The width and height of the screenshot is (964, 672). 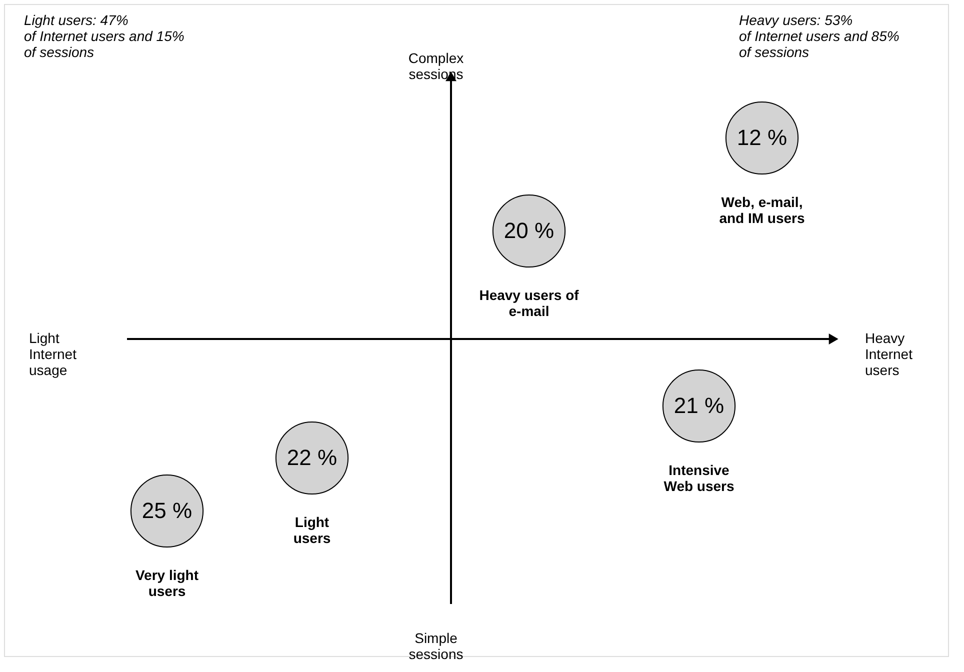 I want to click on data-label: 25 %, so click(x=167, y=510).